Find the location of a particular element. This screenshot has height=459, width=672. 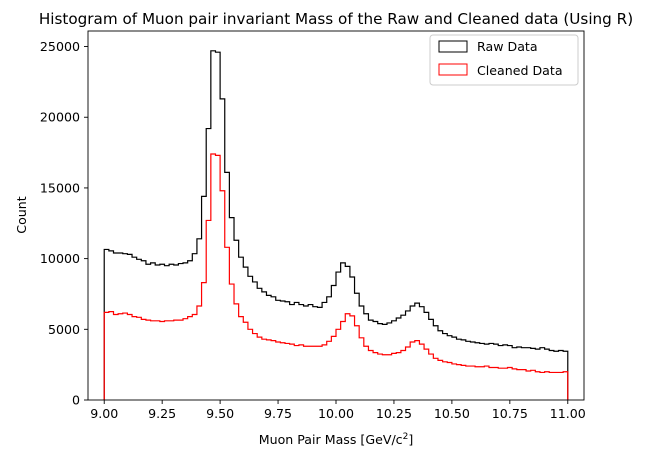

y-axis: 0 5000 10000 15000 20000 25000 is located at coordinates (64, 223).